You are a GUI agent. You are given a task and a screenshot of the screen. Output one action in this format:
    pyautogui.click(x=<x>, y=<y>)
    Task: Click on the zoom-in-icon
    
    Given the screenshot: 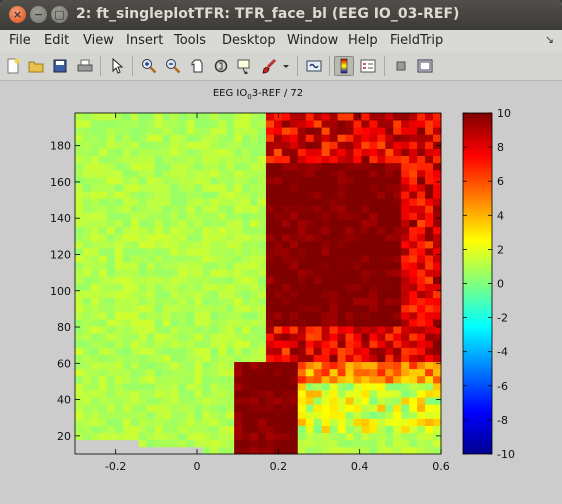 What is the action you would take?
    pyautogui.click(x=149, y=66)
    